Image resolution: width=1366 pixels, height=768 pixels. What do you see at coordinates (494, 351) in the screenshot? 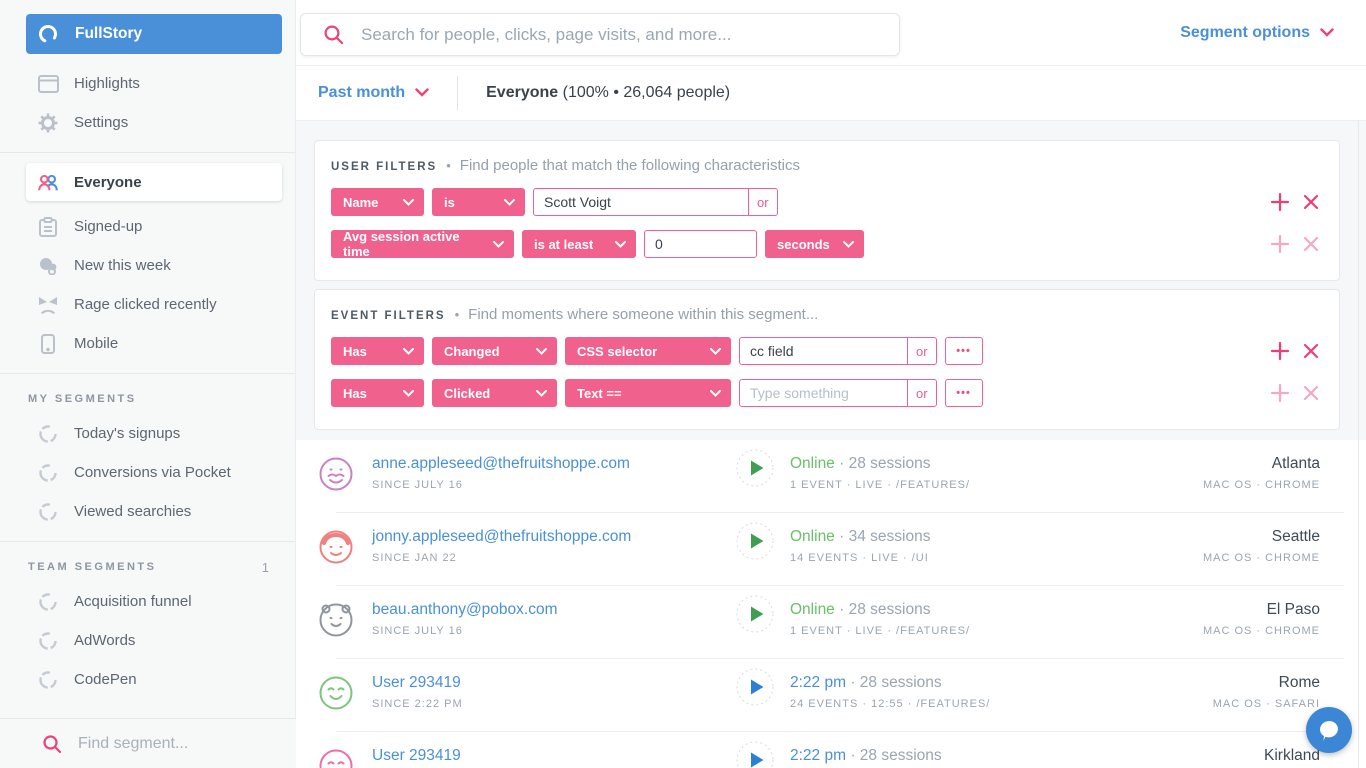
I see `action-dropdown: Changed` at bounding box center [494, 351].